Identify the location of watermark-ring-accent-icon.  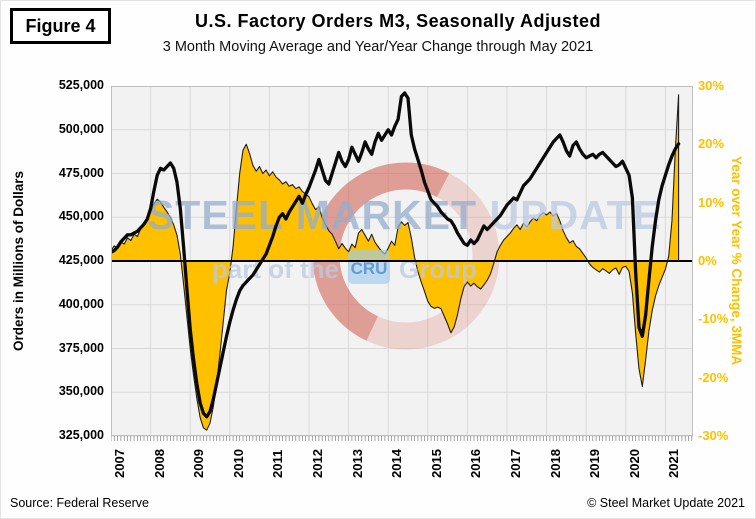
(406, 256).